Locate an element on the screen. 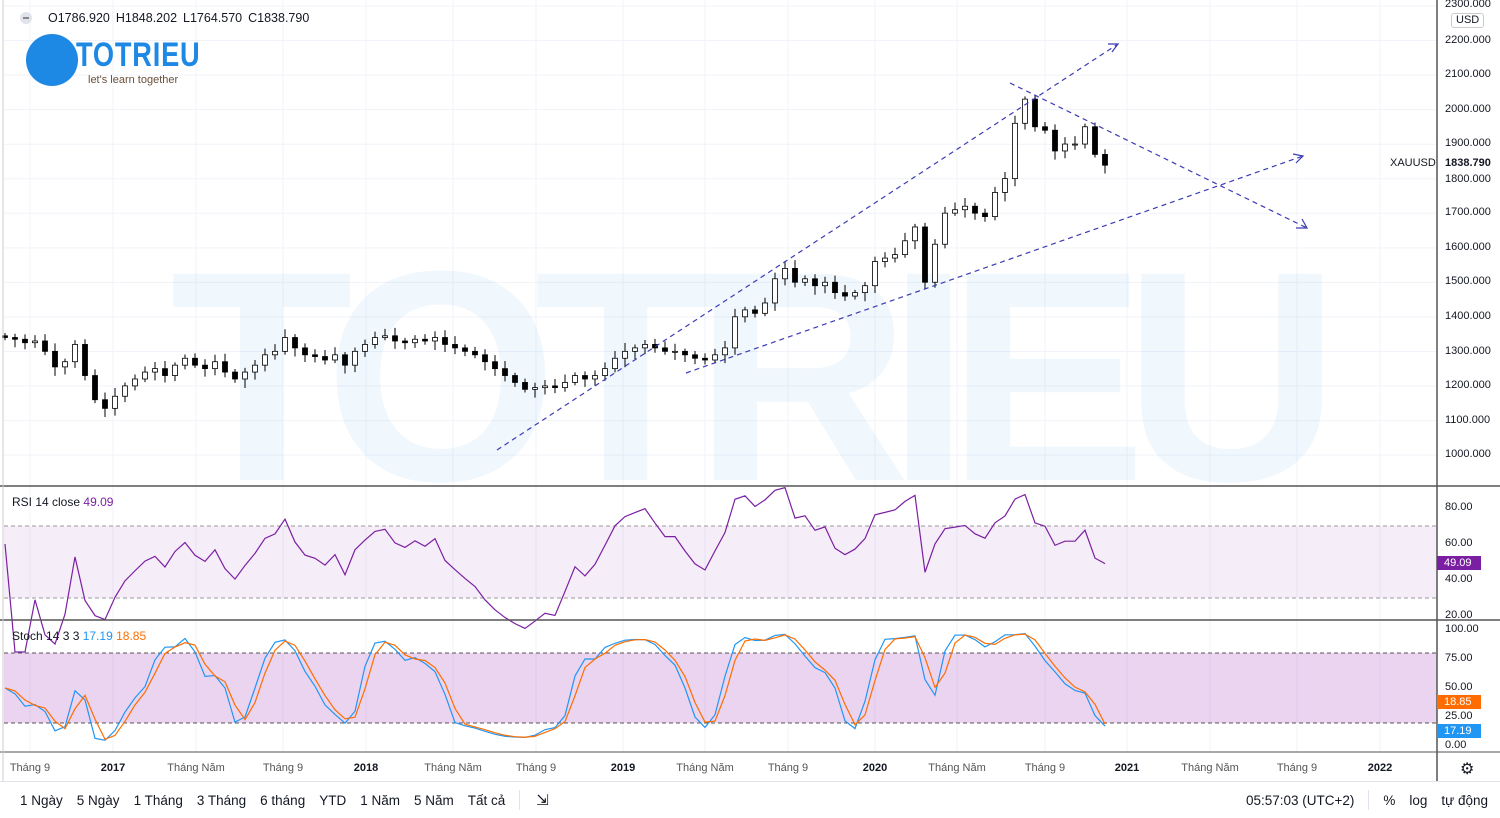 The width and height of the screenshot is (1500, 818). percent-scale-button: % is located at coordinates (1389, 800).